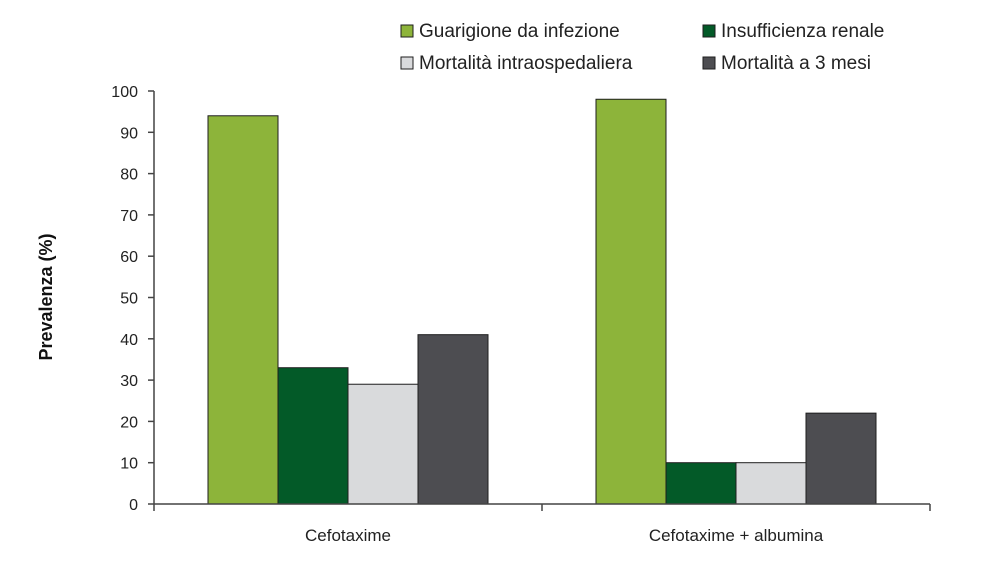  Describe the element at coordinates (129, 381) in the screenshot. I see `y-tick-label: 30` at that location.